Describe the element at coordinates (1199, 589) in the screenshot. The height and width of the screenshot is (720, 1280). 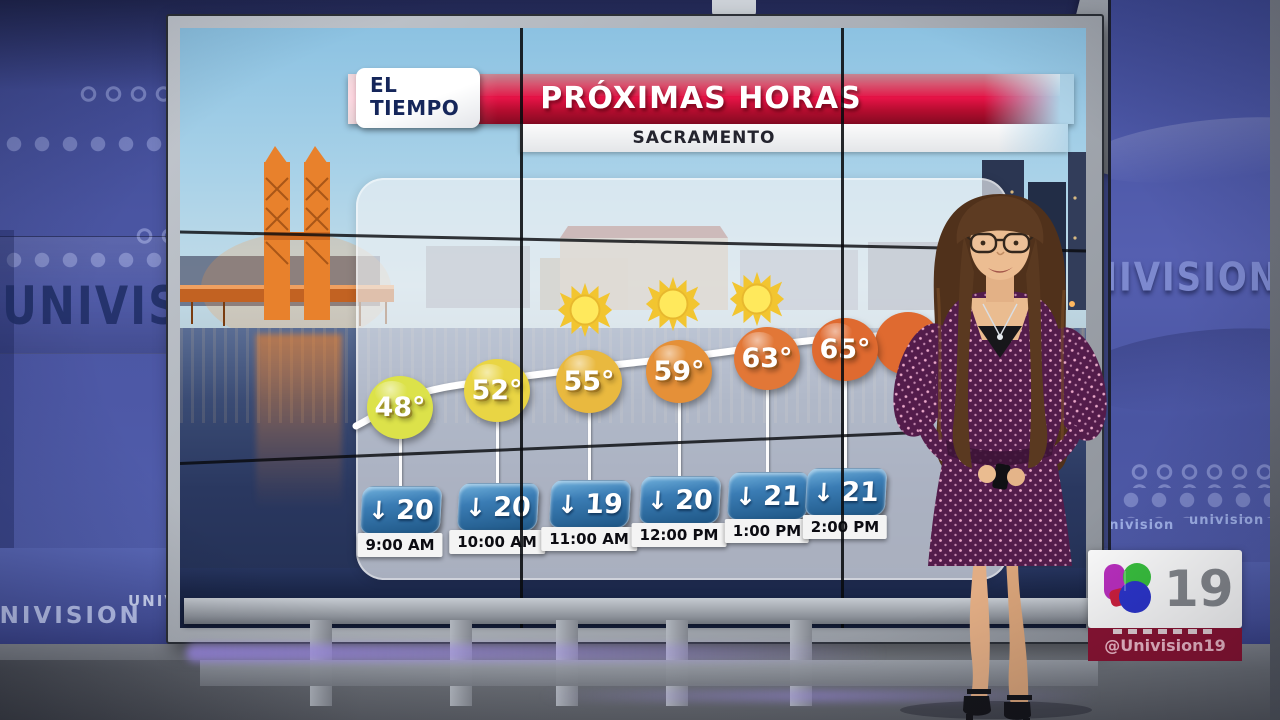
I see `channel-number: 19` at that location.